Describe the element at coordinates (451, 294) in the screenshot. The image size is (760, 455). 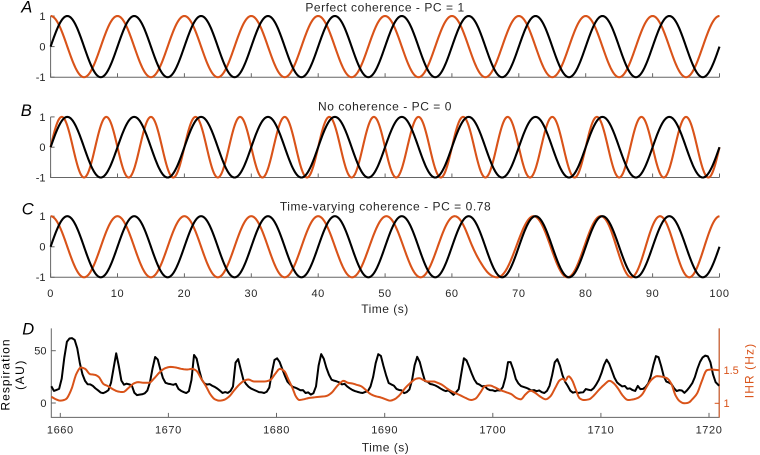
I see `svg-text: 60` at that location.